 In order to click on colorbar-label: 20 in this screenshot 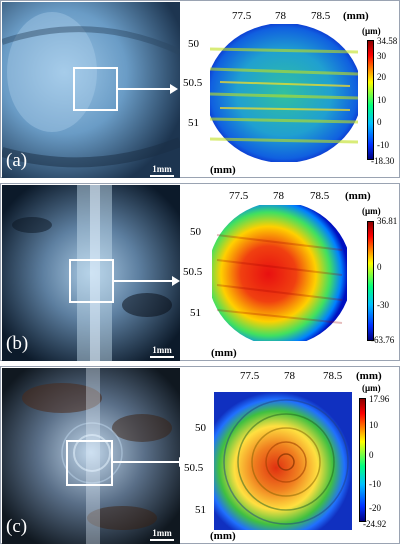, I will do `click(381, 77)`.